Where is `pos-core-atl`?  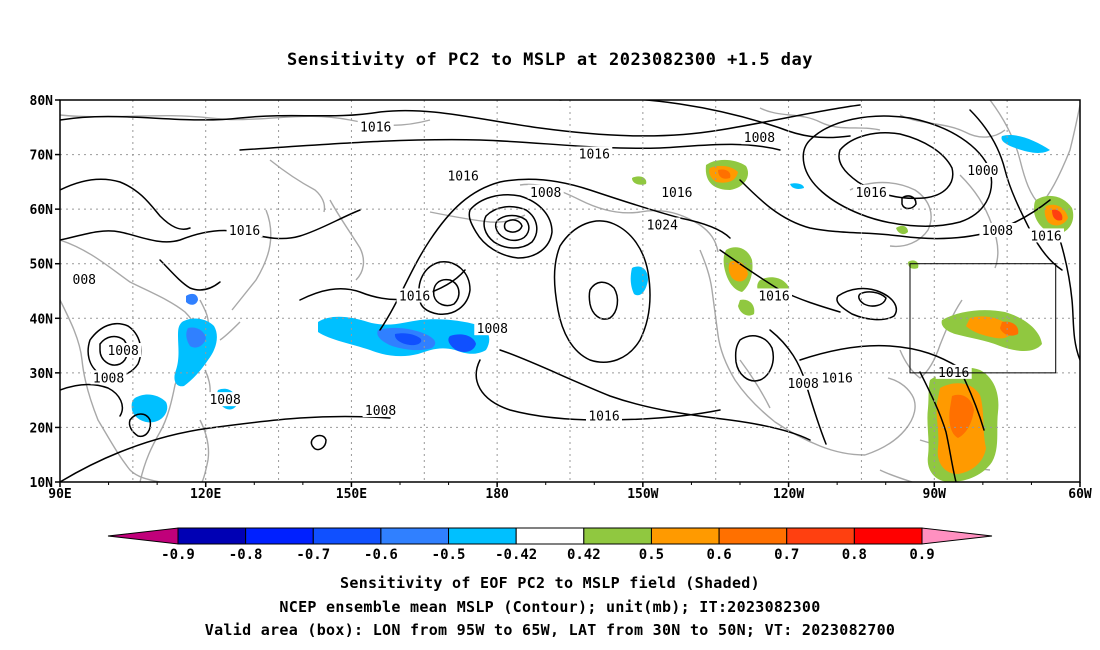 pos-core-atl is located at coordinates (989, 327).